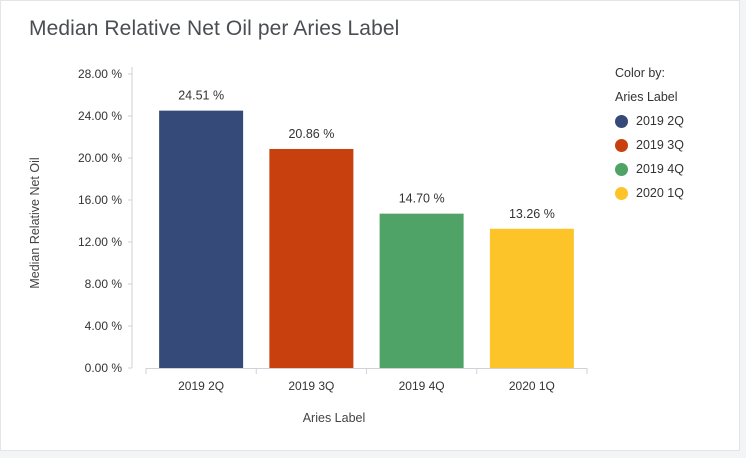  What do you see at coordinates (422, 386) in the screenshot?
I see `x-tick-label: 2019 4Q` at bounding box center [422, 386].